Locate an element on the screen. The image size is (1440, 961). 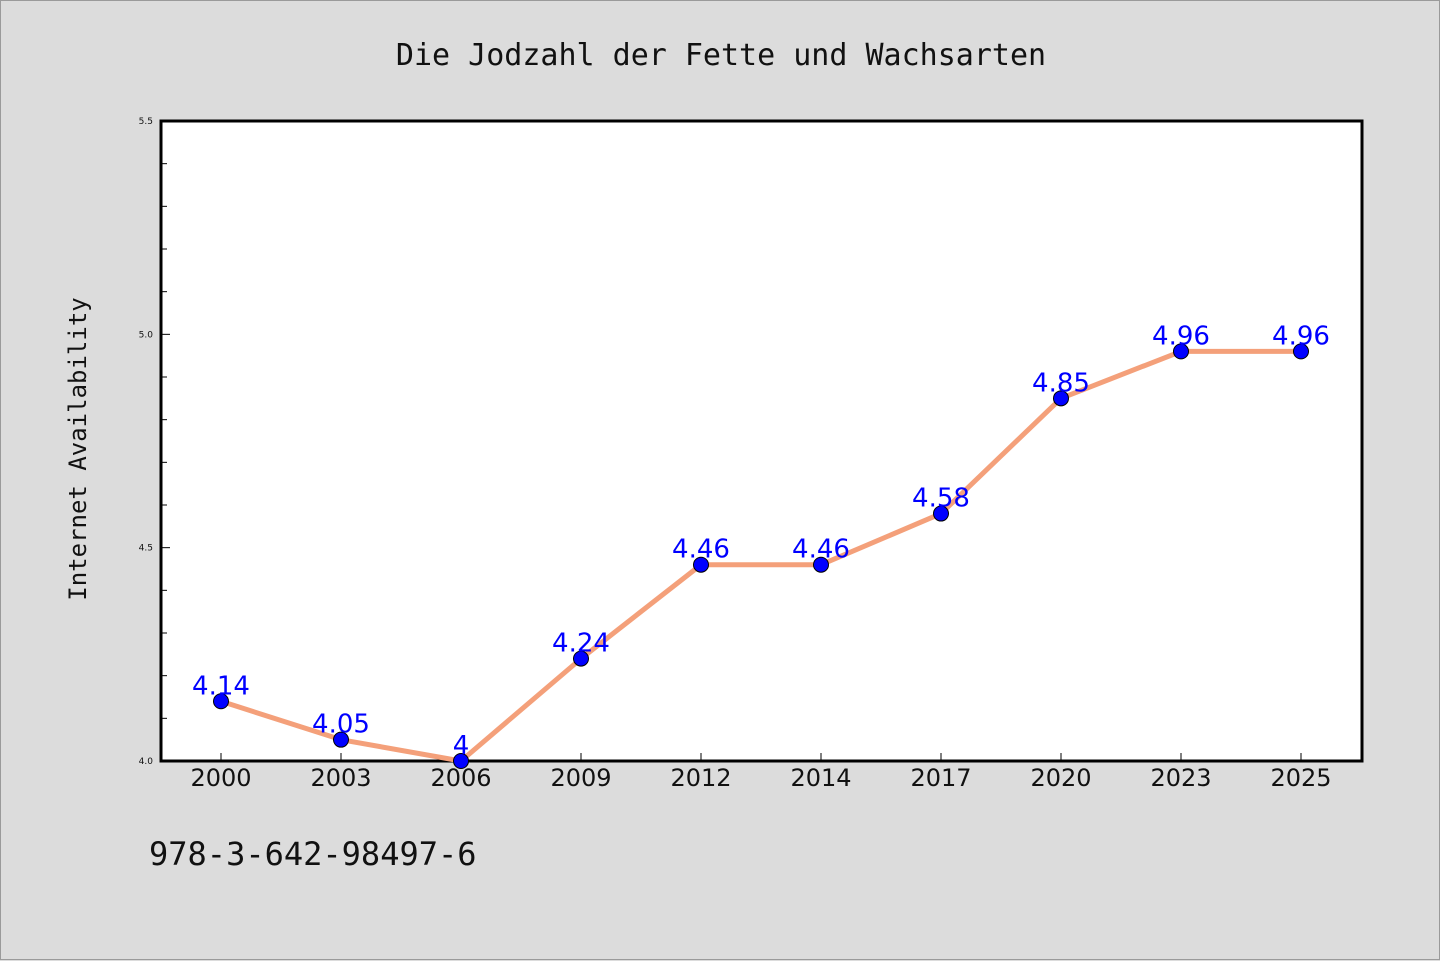
x-tick-label: 2023 is located at coordinates (1180, 778).